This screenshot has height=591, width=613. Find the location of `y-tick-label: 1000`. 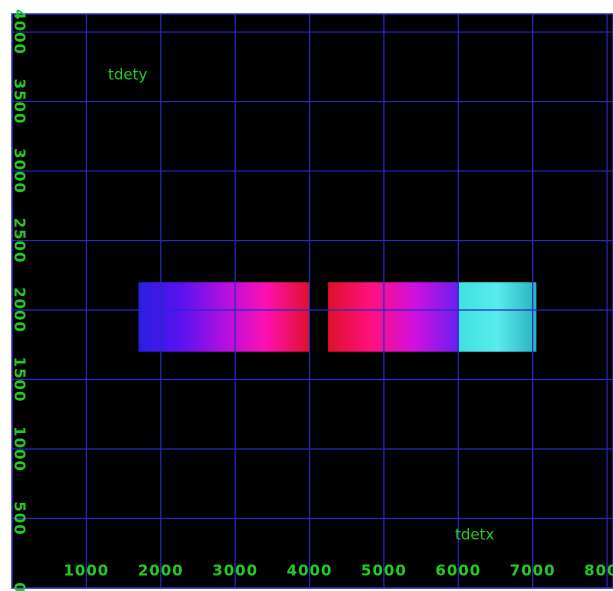

y-tick-label: 1000 is located at coordinates (20, 449).